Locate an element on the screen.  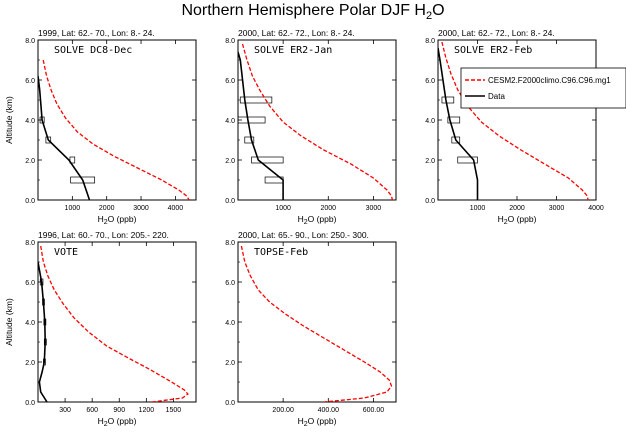
panel-header: 1996, Lat: 60.- 70., Lon: 205.- 220. is located at coordinates (103, 235).